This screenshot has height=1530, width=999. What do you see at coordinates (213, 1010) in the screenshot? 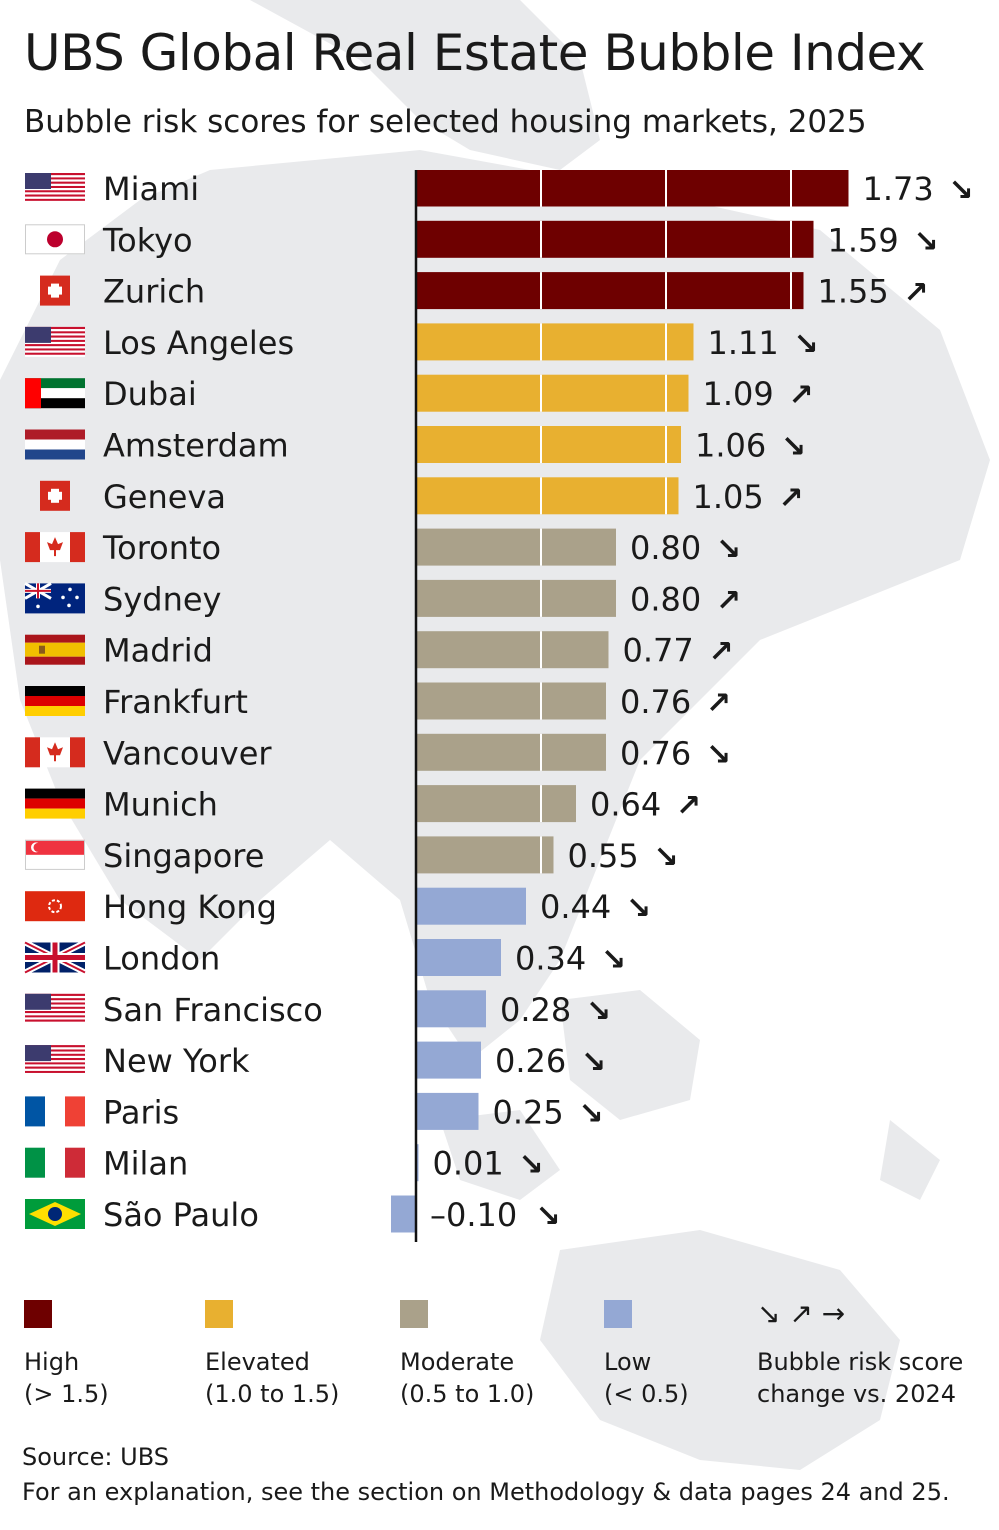
I see `city-label: San Francisco` at bounding box center [213, 1010].